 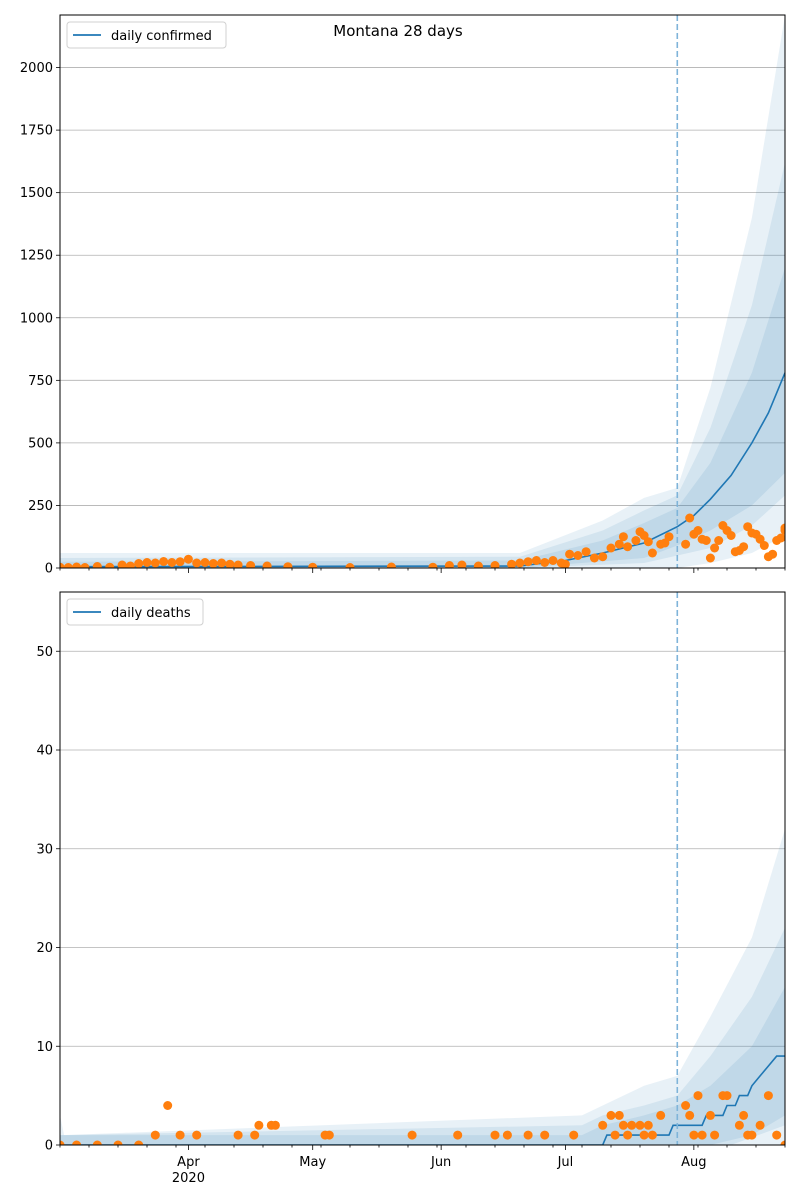 I want to click on y-tick-label: 40, so click(x=44, y=751).